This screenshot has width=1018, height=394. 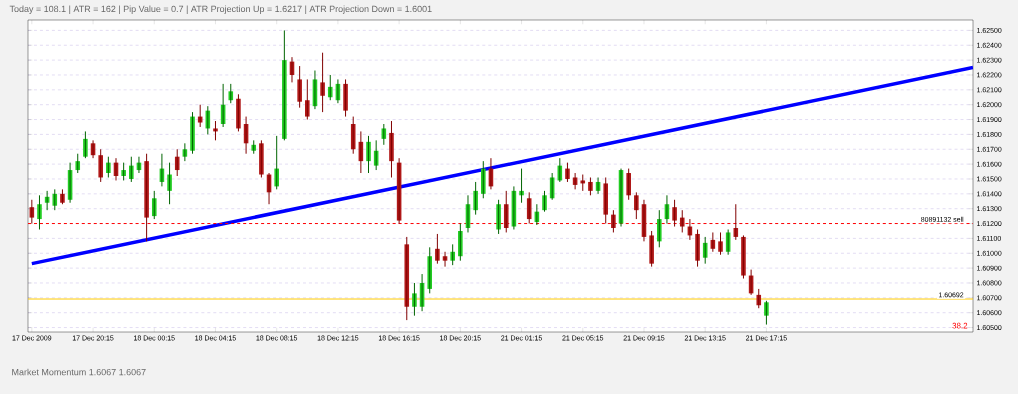 I want to click on text: Market Momentum 1.6067 1.6067, so click(x=79, y=372).